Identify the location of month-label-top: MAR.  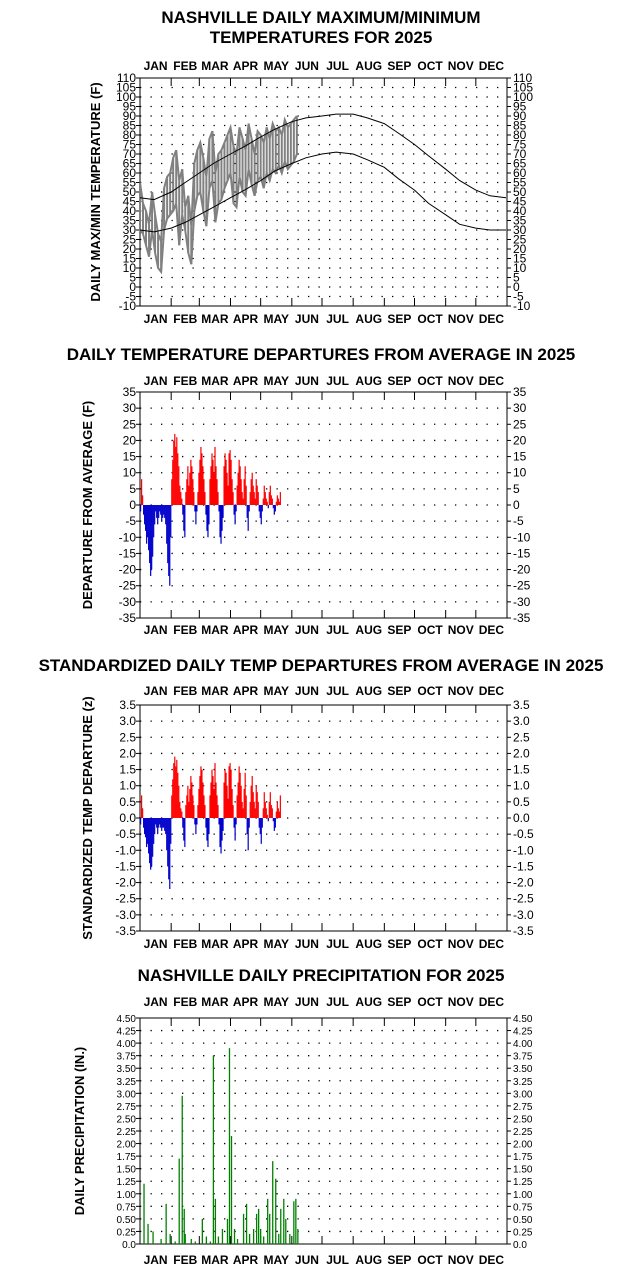
(215, 1002).